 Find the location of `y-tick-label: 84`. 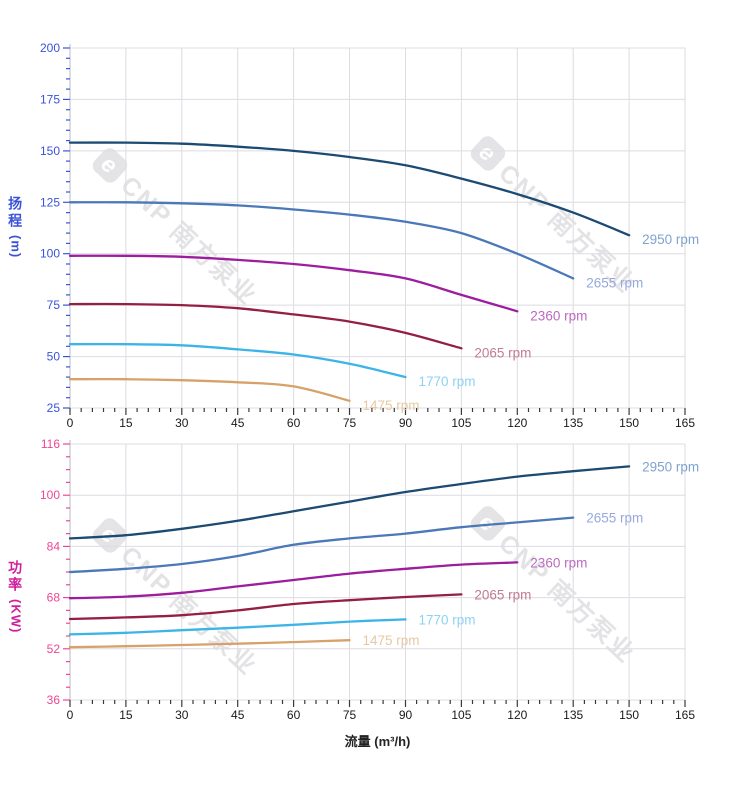

y-tick-label: 84 is located at coordinates (54, 546).